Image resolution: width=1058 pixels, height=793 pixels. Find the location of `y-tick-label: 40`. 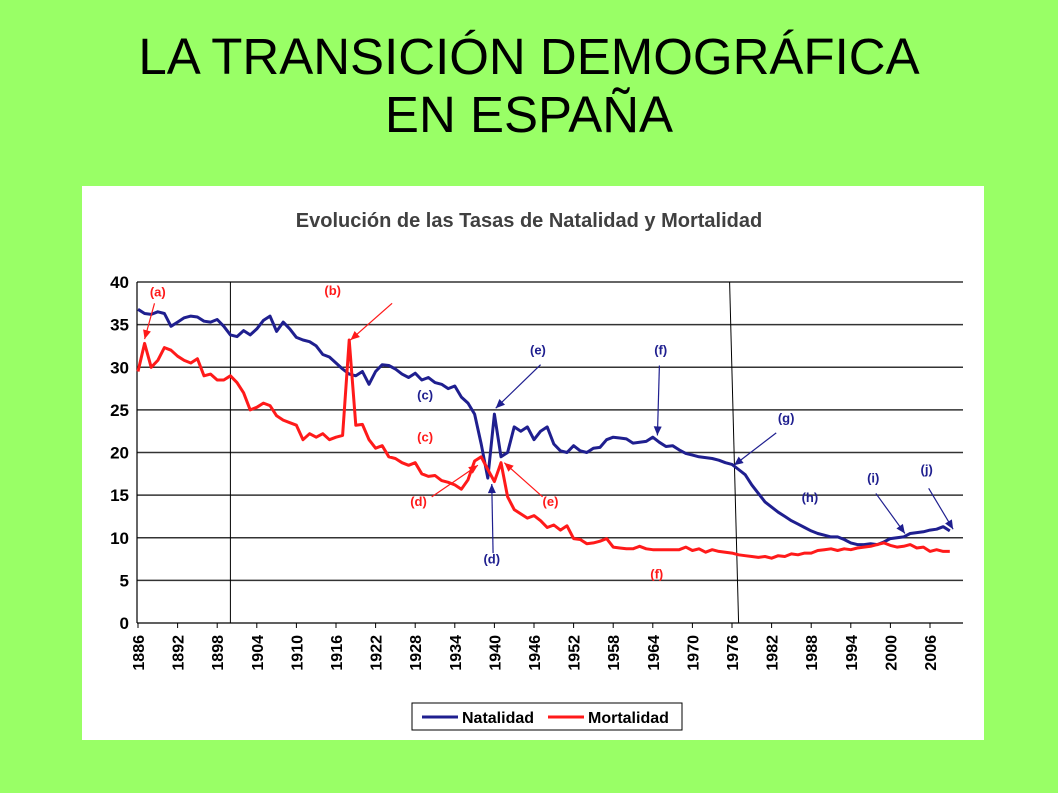

y-tick-label: 40 is located at coordinates (119, 282).